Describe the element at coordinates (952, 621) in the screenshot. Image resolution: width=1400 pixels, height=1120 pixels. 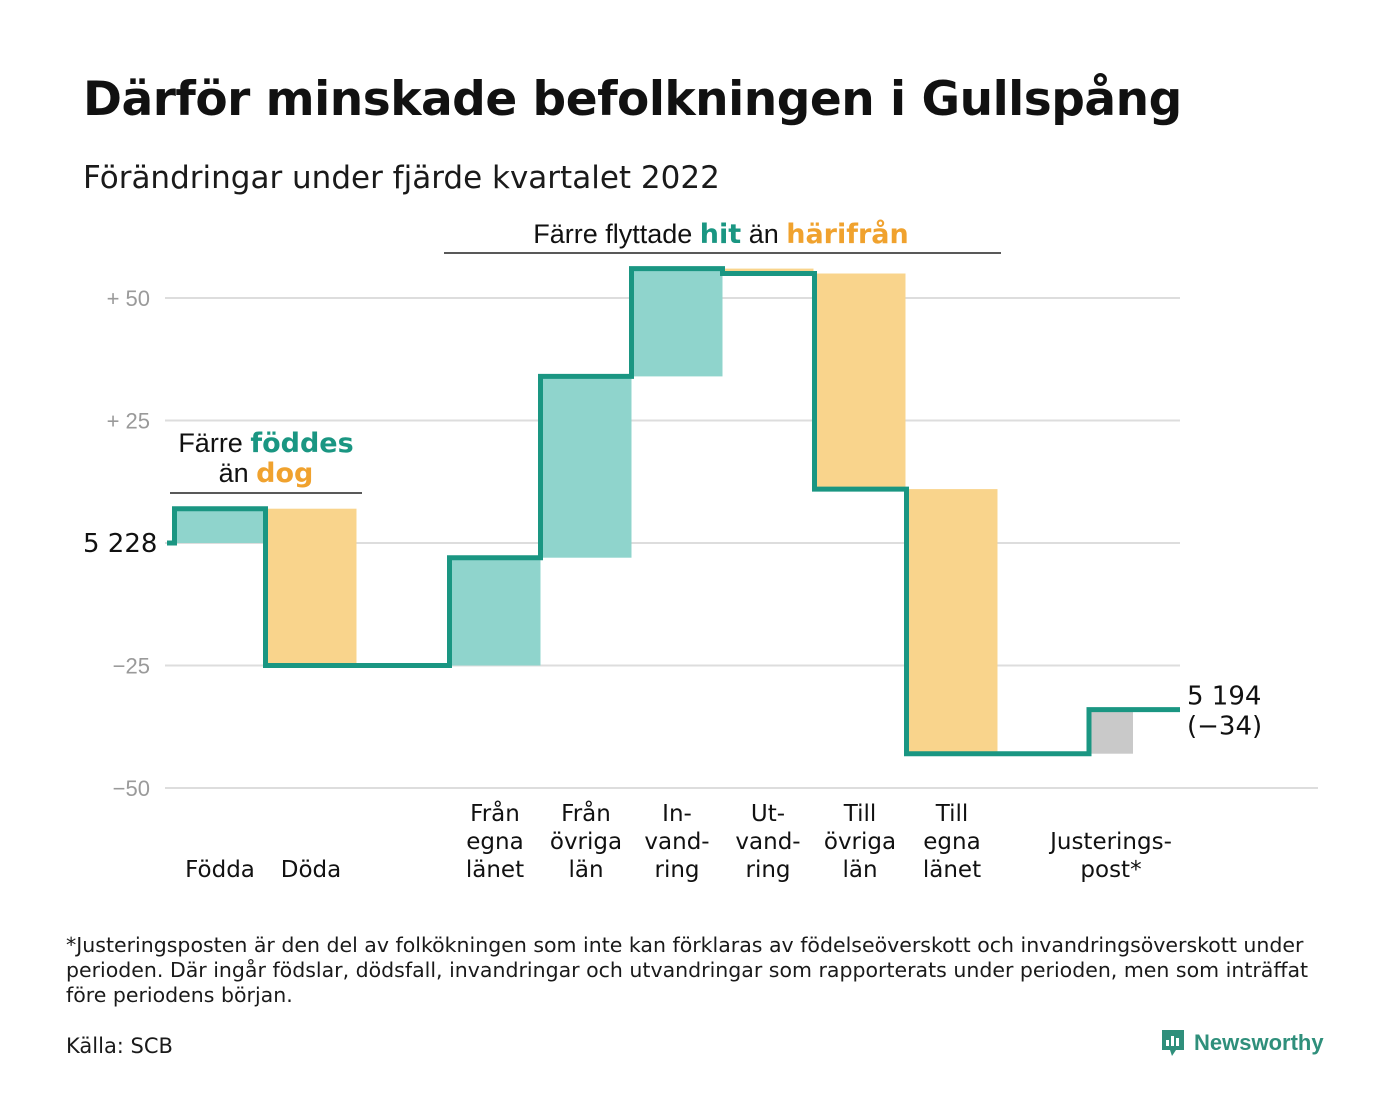
I see `bar-tillegnalänet` at that location.